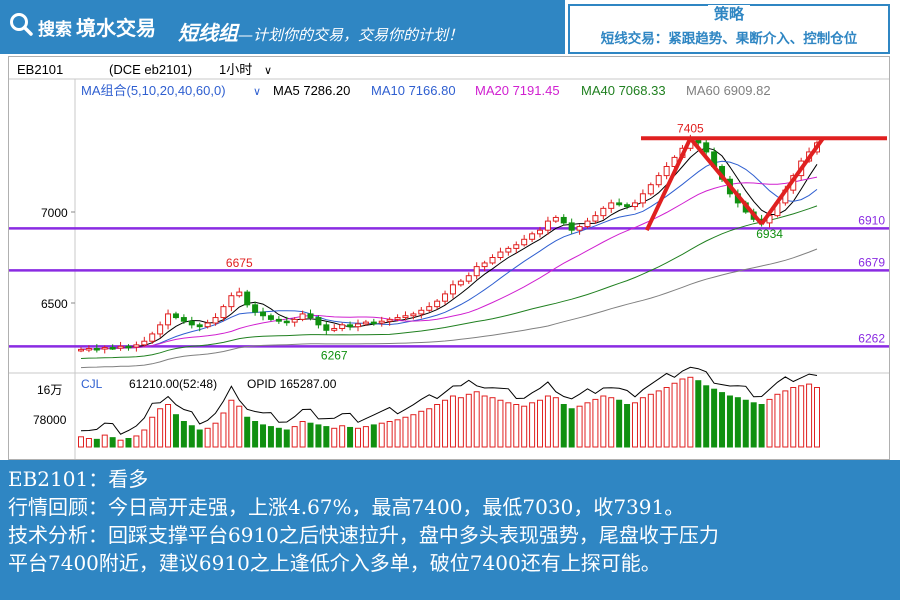  Describe the element at coordinates (21, 24) in the screenshot. I see `search-icon` at that location.